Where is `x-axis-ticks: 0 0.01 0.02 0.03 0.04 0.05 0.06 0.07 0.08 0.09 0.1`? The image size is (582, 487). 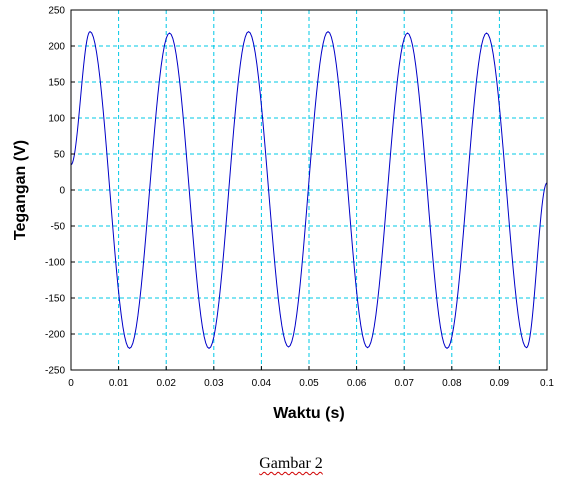
x-axis-ticks: 0 0.01 0.02 0.03 0.04 0.05 0.06 0.07 0.08 0.09 0.1 is located at coordinates (311, 377).